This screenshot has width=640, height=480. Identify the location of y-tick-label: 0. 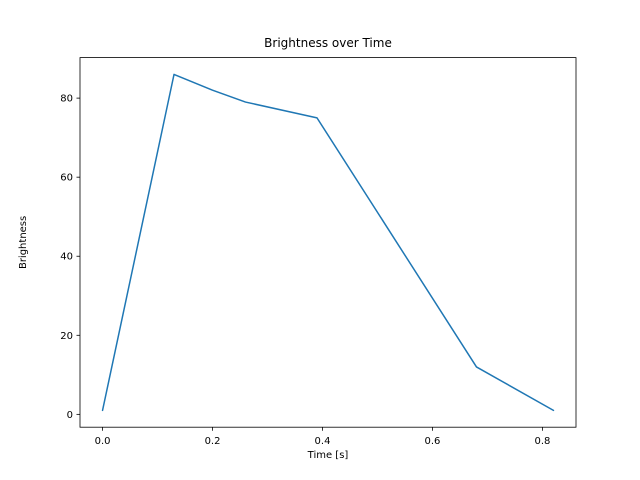
(70, 415).